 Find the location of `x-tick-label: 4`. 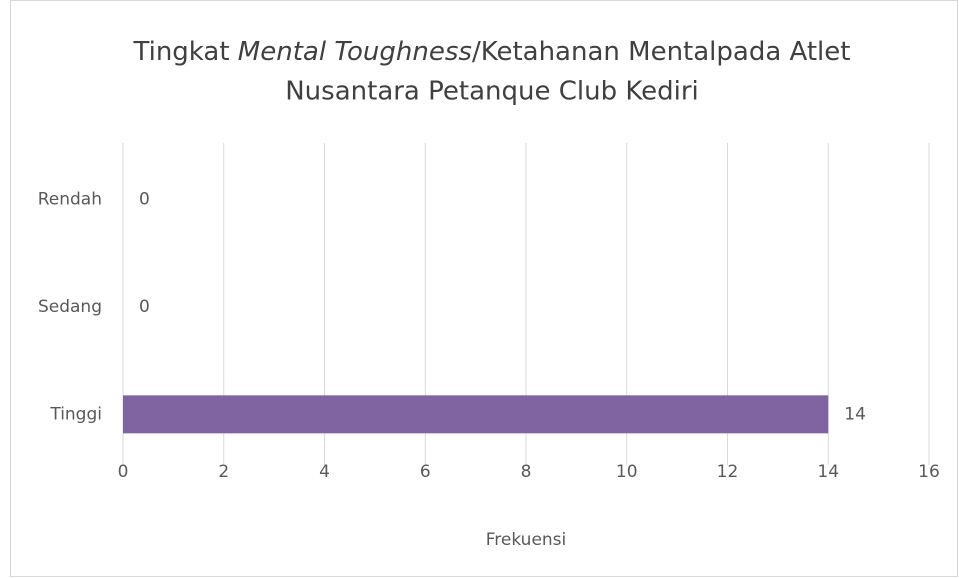

x-tick-label: 4 is located at coordinates (324, 472).